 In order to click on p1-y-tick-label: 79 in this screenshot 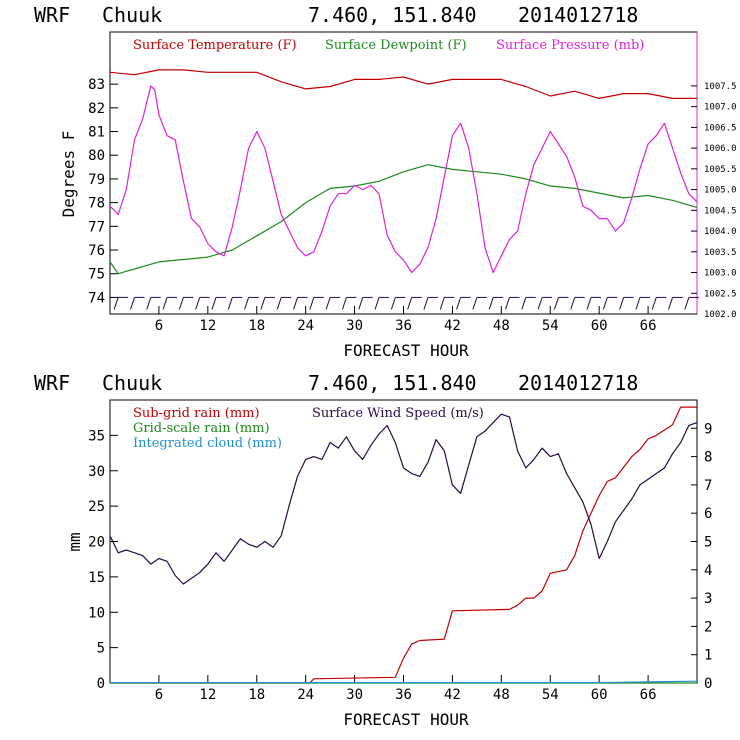, I will do `click(96, 180)`.